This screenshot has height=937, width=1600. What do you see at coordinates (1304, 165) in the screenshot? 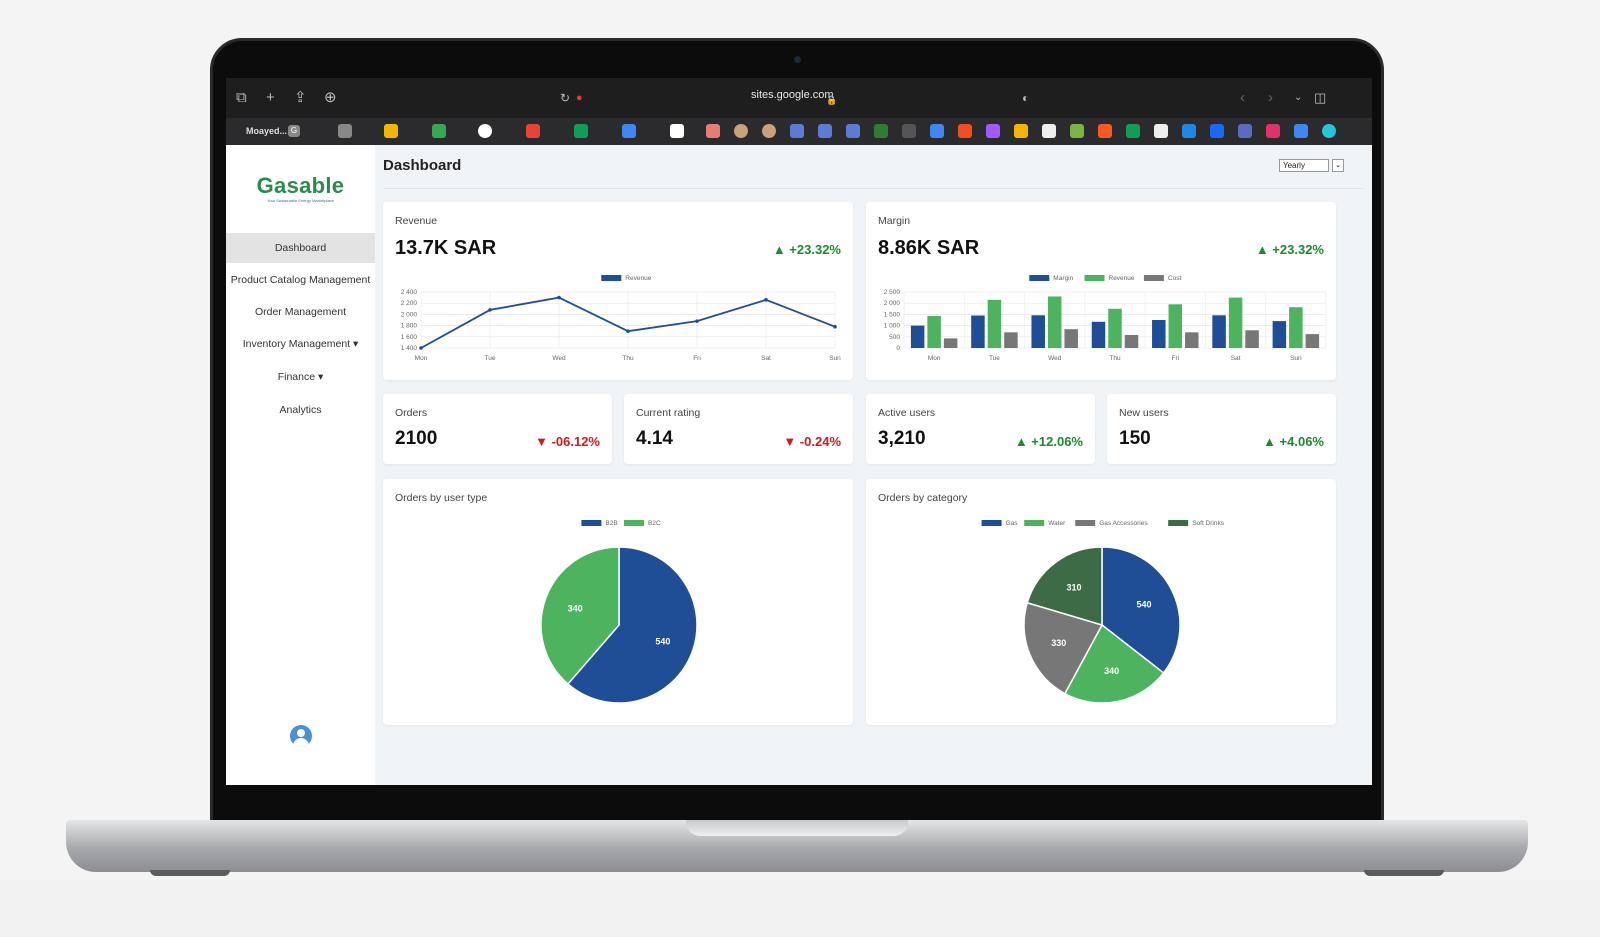
I see `period-select: Yearly` at bounding box center [1304, 165].